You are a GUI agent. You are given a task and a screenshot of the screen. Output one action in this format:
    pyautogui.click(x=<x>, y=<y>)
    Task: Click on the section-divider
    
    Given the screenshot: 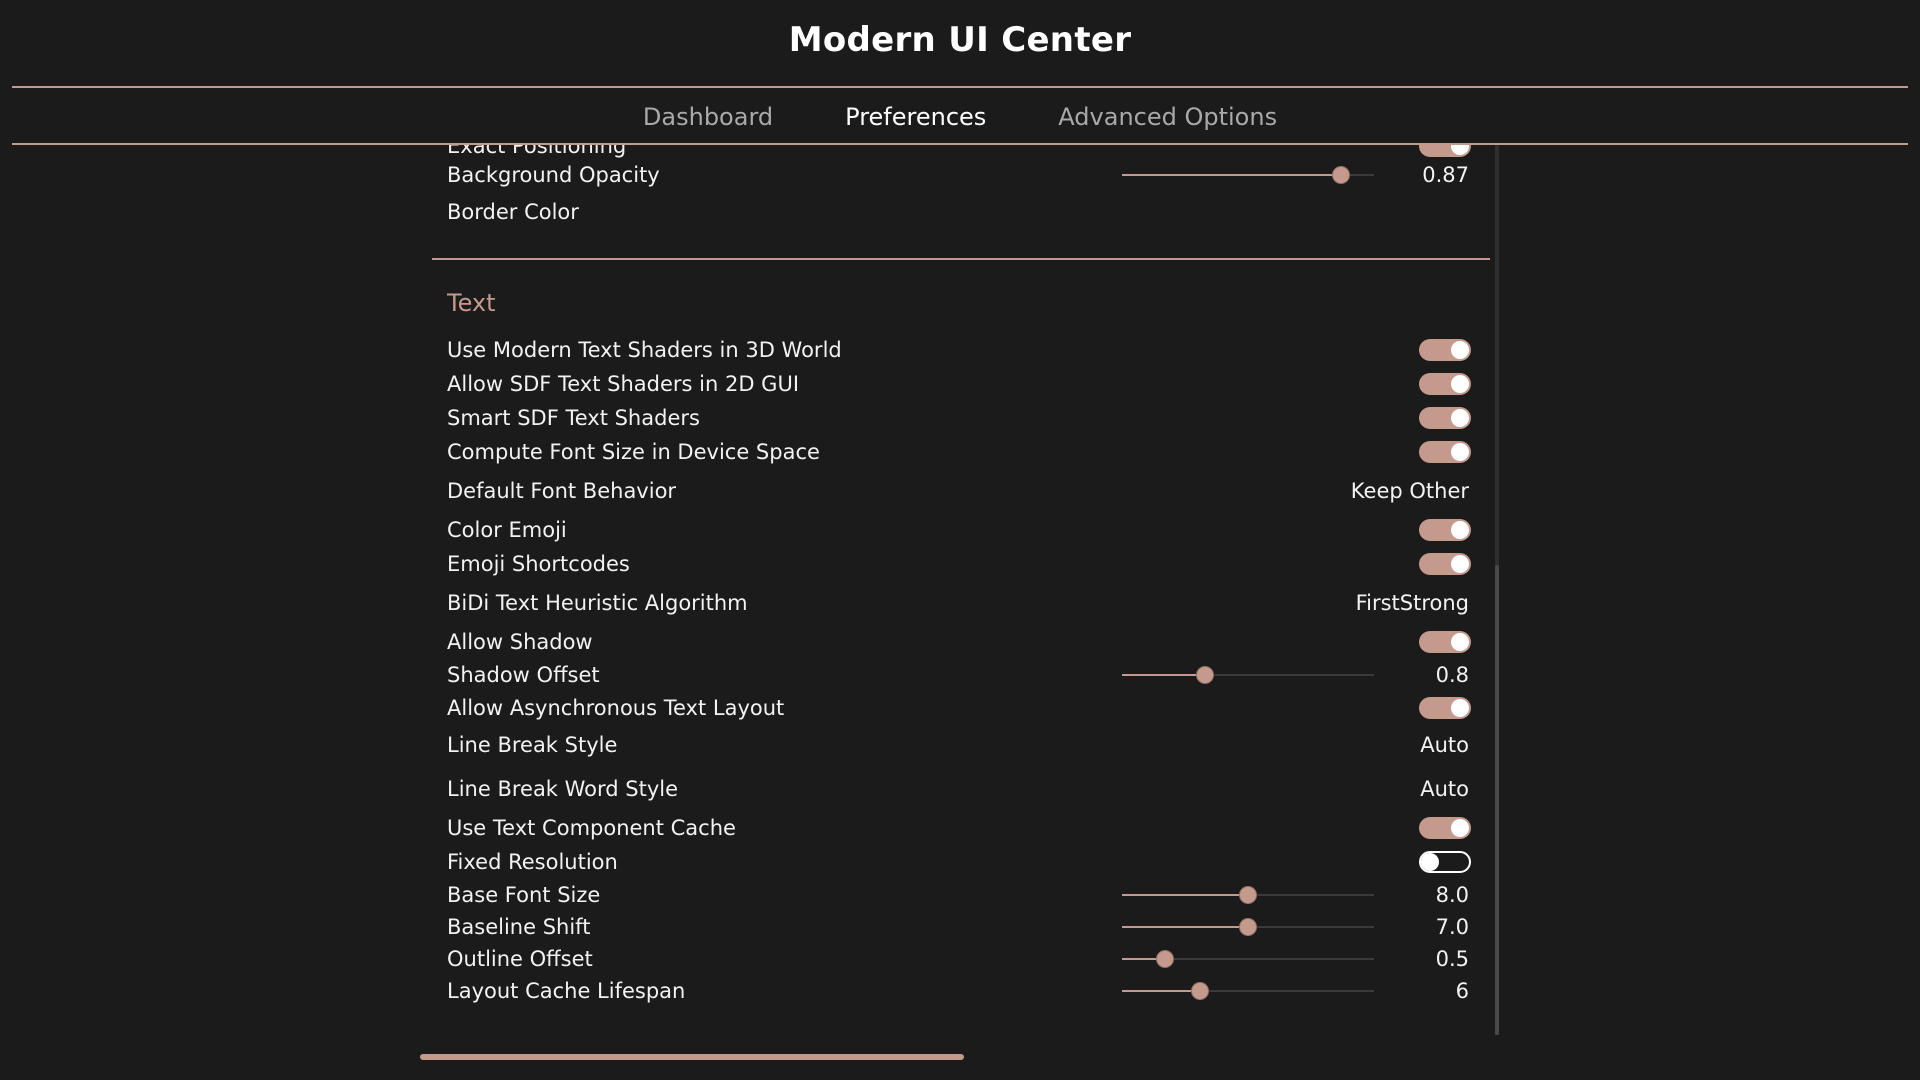 What is the action you would take?
    pyautogui.click(x=961, y=259)
    